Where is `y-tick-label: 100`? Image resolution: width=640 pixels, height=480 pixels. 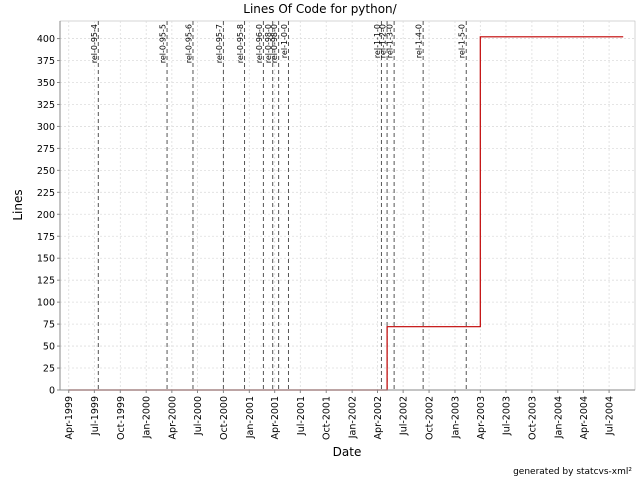
y-tick-label: 100 is located at coordinates (46, 303).